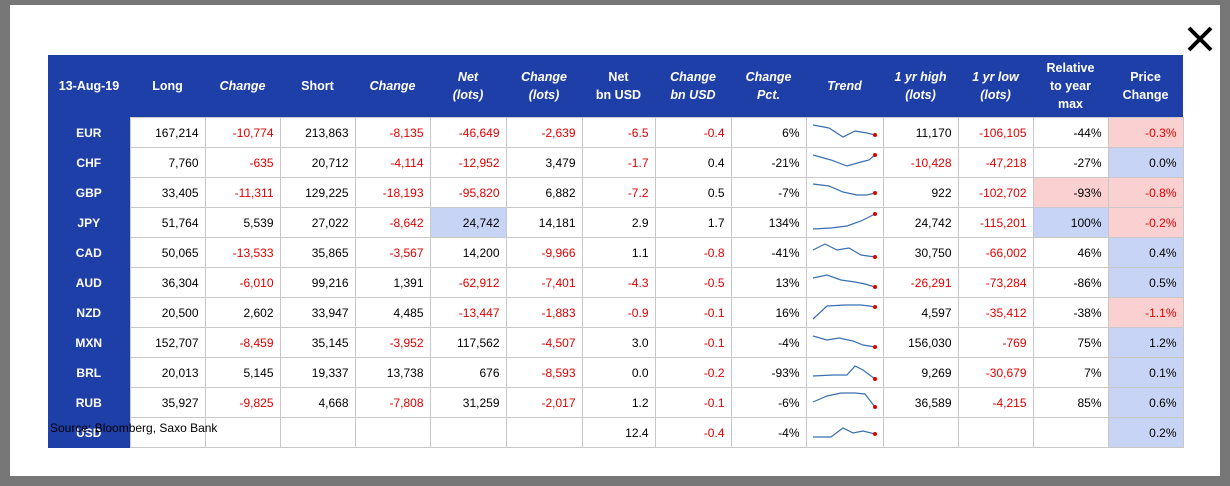 The height and width of the screenshot is (486, 1230). What do you see at coordinates (995, 342) in the screenshot?
I see `cell: -769` at bounding box center [995, 342].